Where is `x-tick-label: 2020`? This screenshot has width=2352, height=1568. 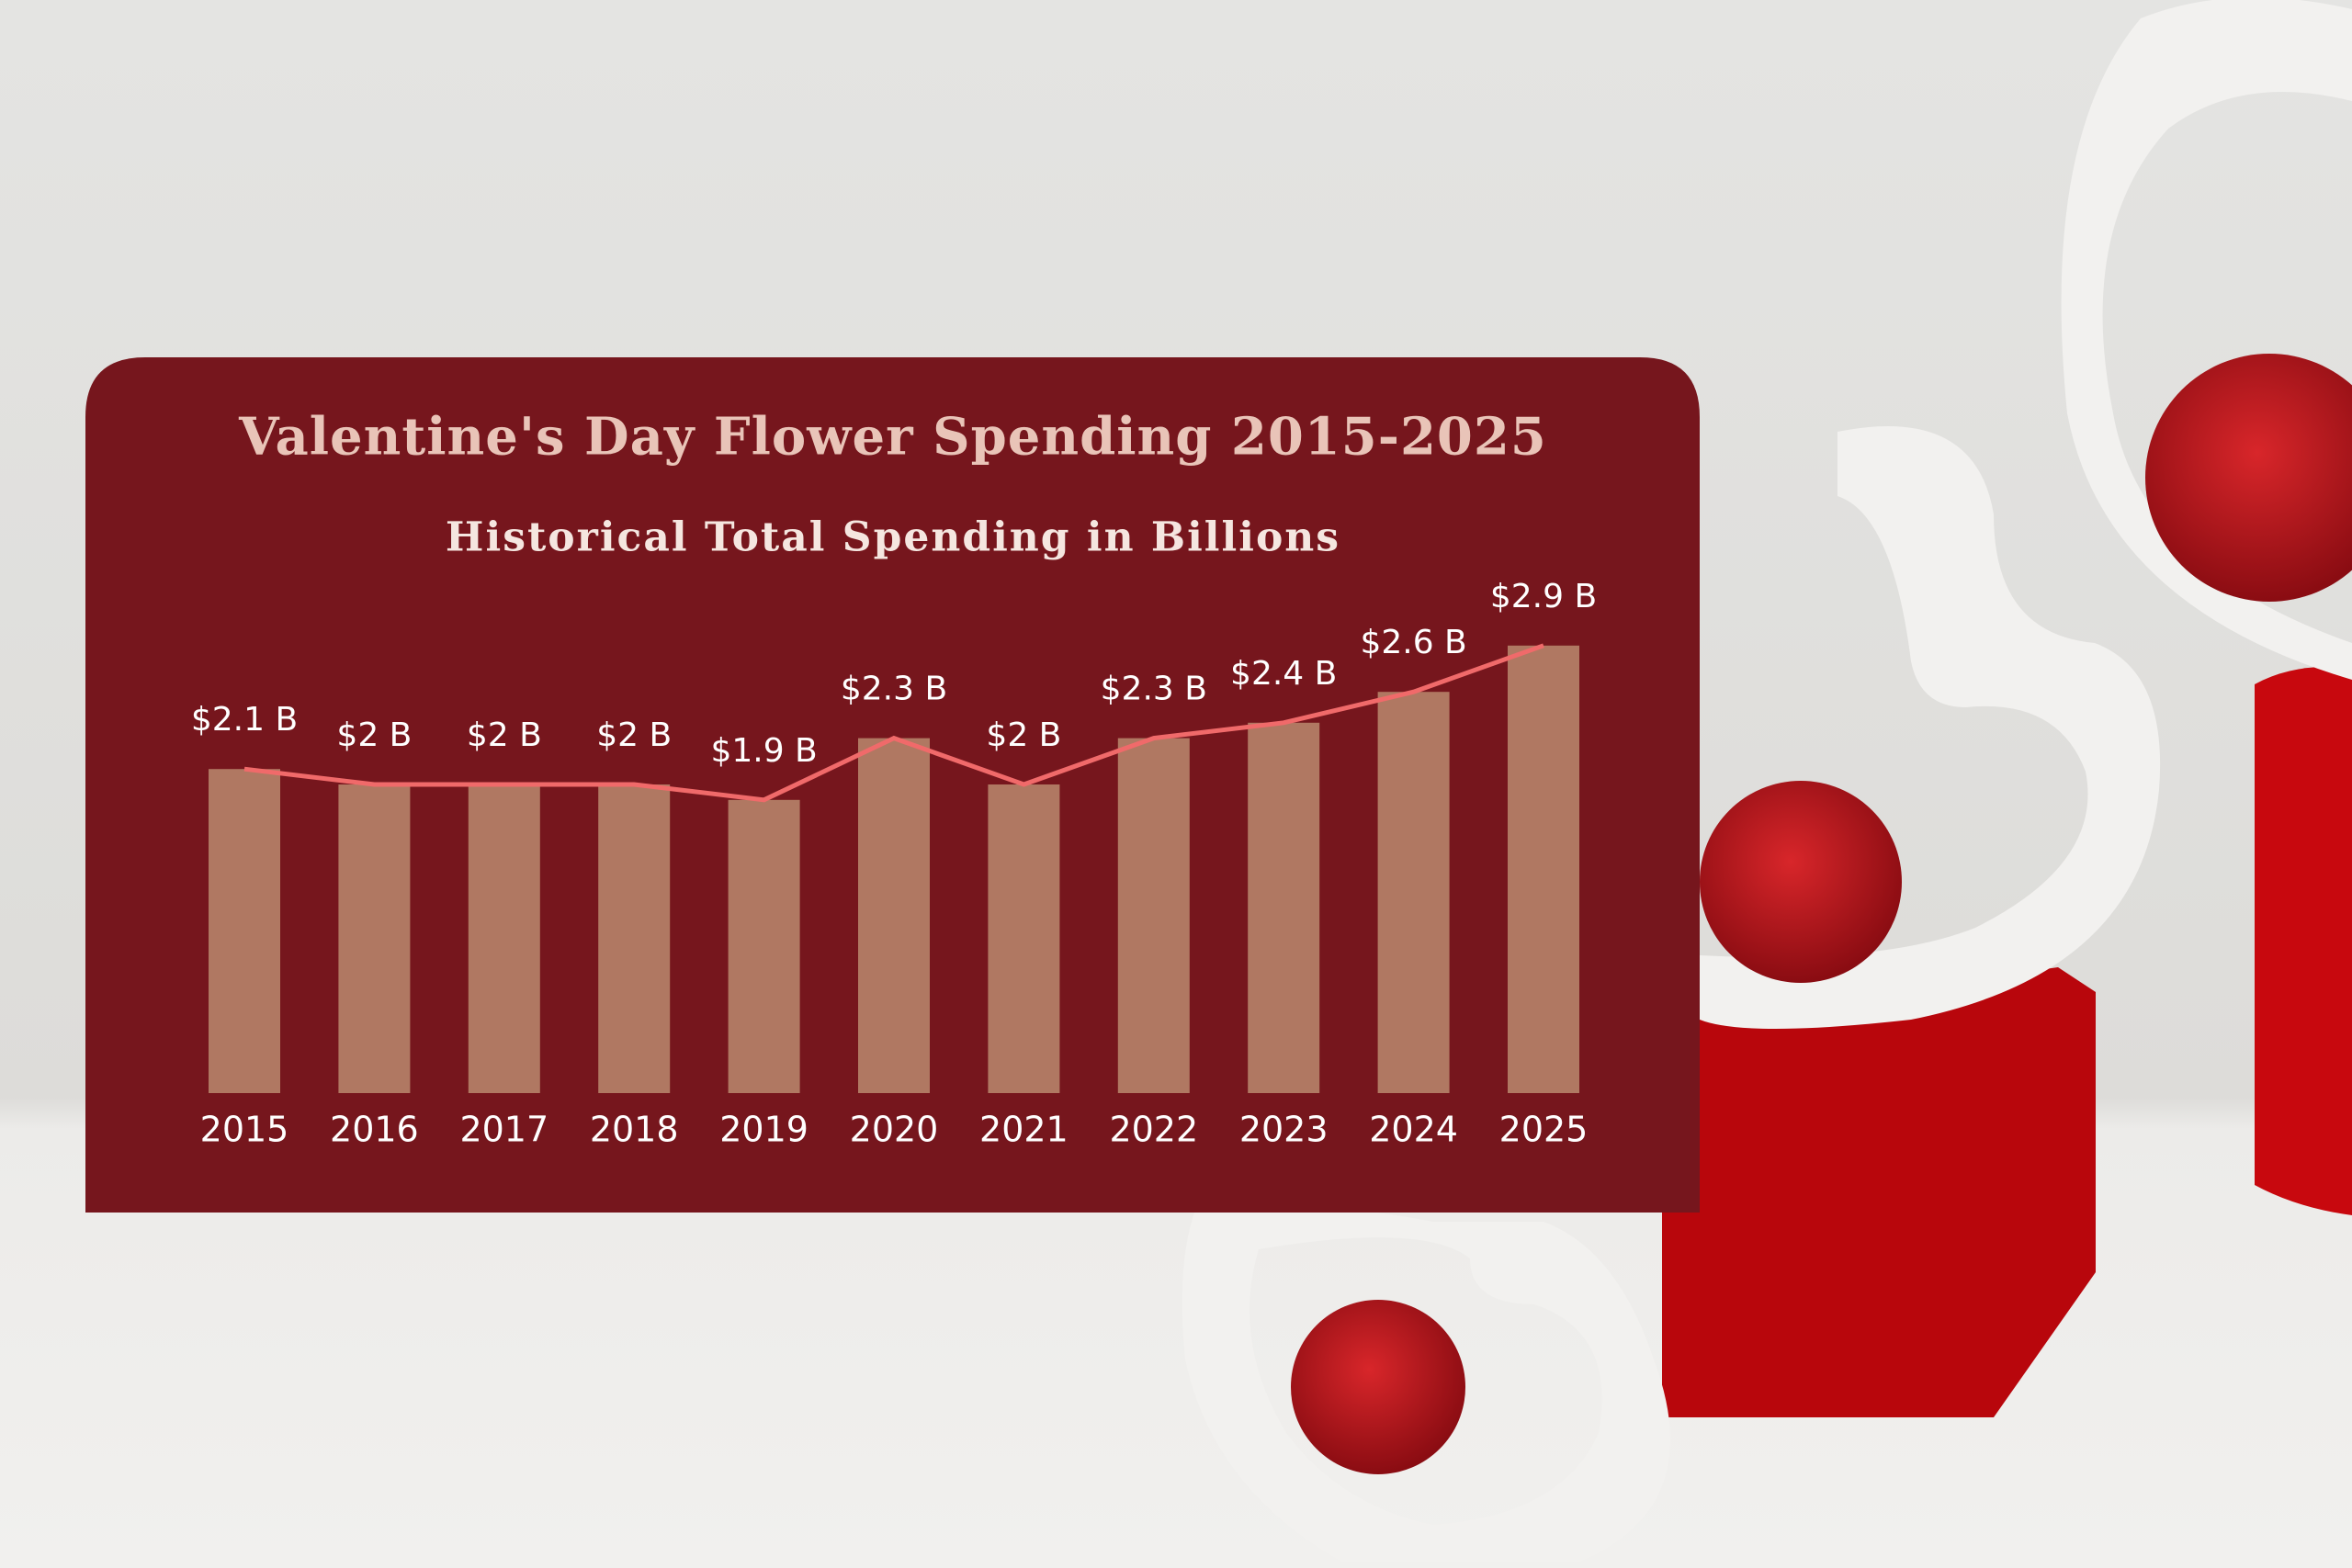
x-tick-label: 2020 is located at coordinates (894, 1130).